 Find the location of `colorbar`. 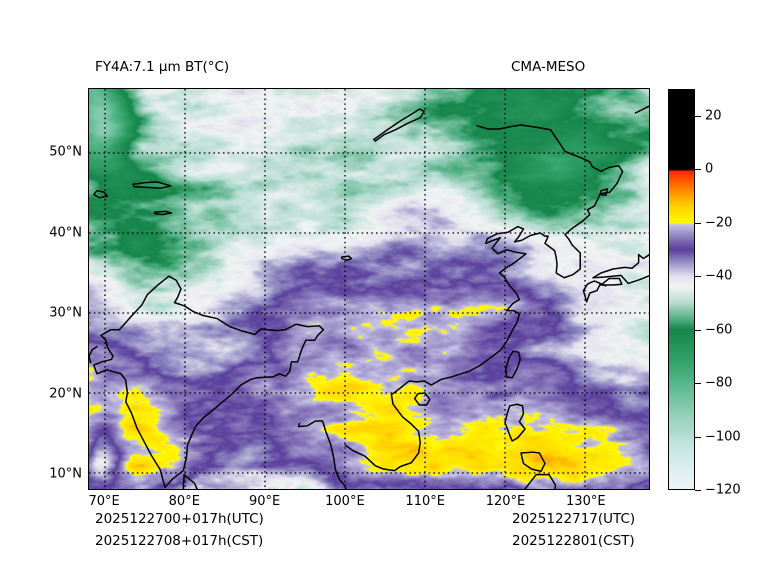

colorbar is located at coordinates (681, 289).